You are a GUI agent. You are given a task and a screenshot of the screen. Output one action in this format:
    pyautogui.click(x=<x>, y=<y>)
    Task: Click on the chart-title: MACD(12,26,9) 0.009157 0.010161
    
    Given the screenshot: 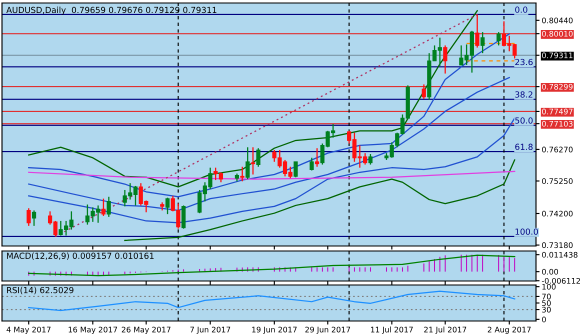 What is the action you would take?
    pyautogui.click(x=80, y=256)
    